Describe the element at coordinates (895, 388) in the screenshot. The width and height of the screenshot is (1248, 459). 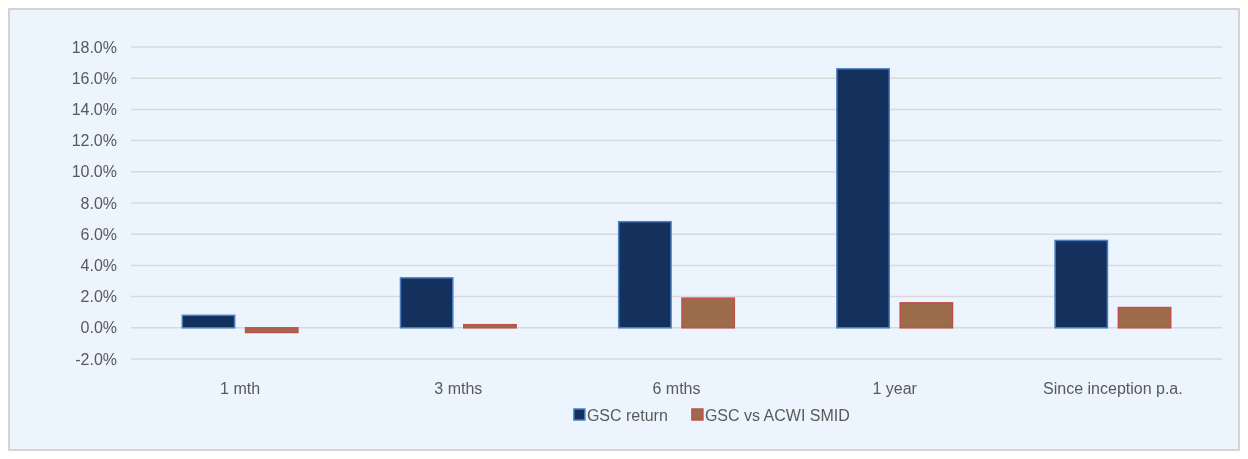
I see `x-tick-label: 1 year` at that location.